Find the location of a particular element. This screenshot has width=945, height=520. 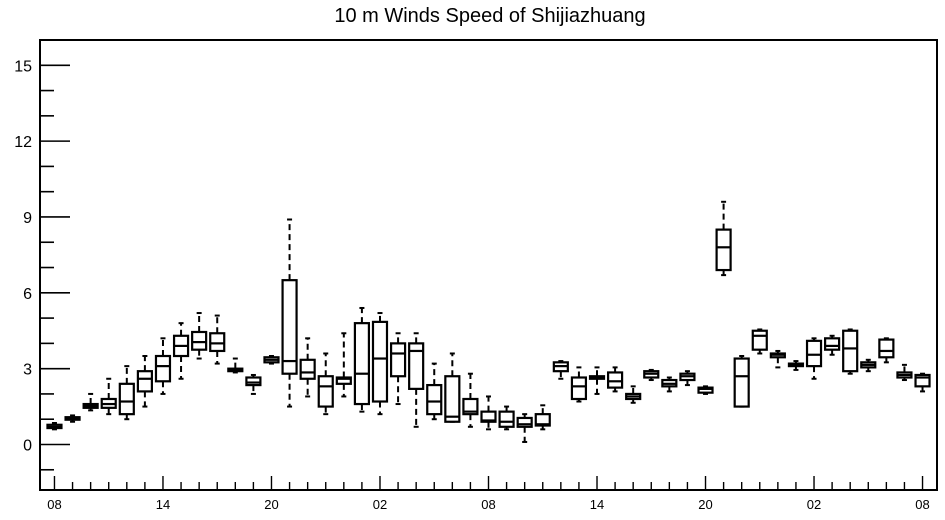

y-tick-label: 3 is located at coordinates (27, 370).